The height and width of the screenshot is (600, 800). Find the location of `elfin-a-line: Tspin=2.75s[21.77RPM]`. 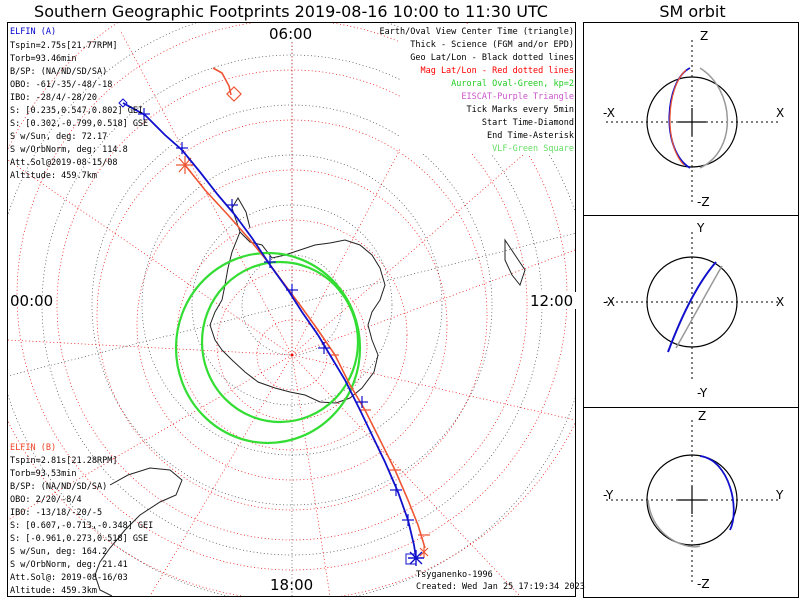

elfin-a-line: Tspin=2.75s[21.77RPM] is located at coordinates (63, 46).